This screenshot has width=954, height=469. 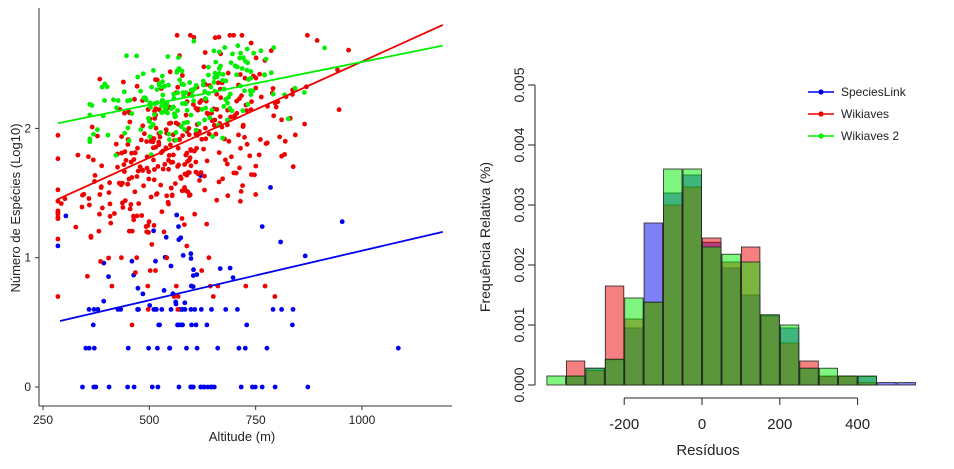 I want to click on scatter-y-axis-title: Número de Espécies (Log10), so click(x=15, y=207).